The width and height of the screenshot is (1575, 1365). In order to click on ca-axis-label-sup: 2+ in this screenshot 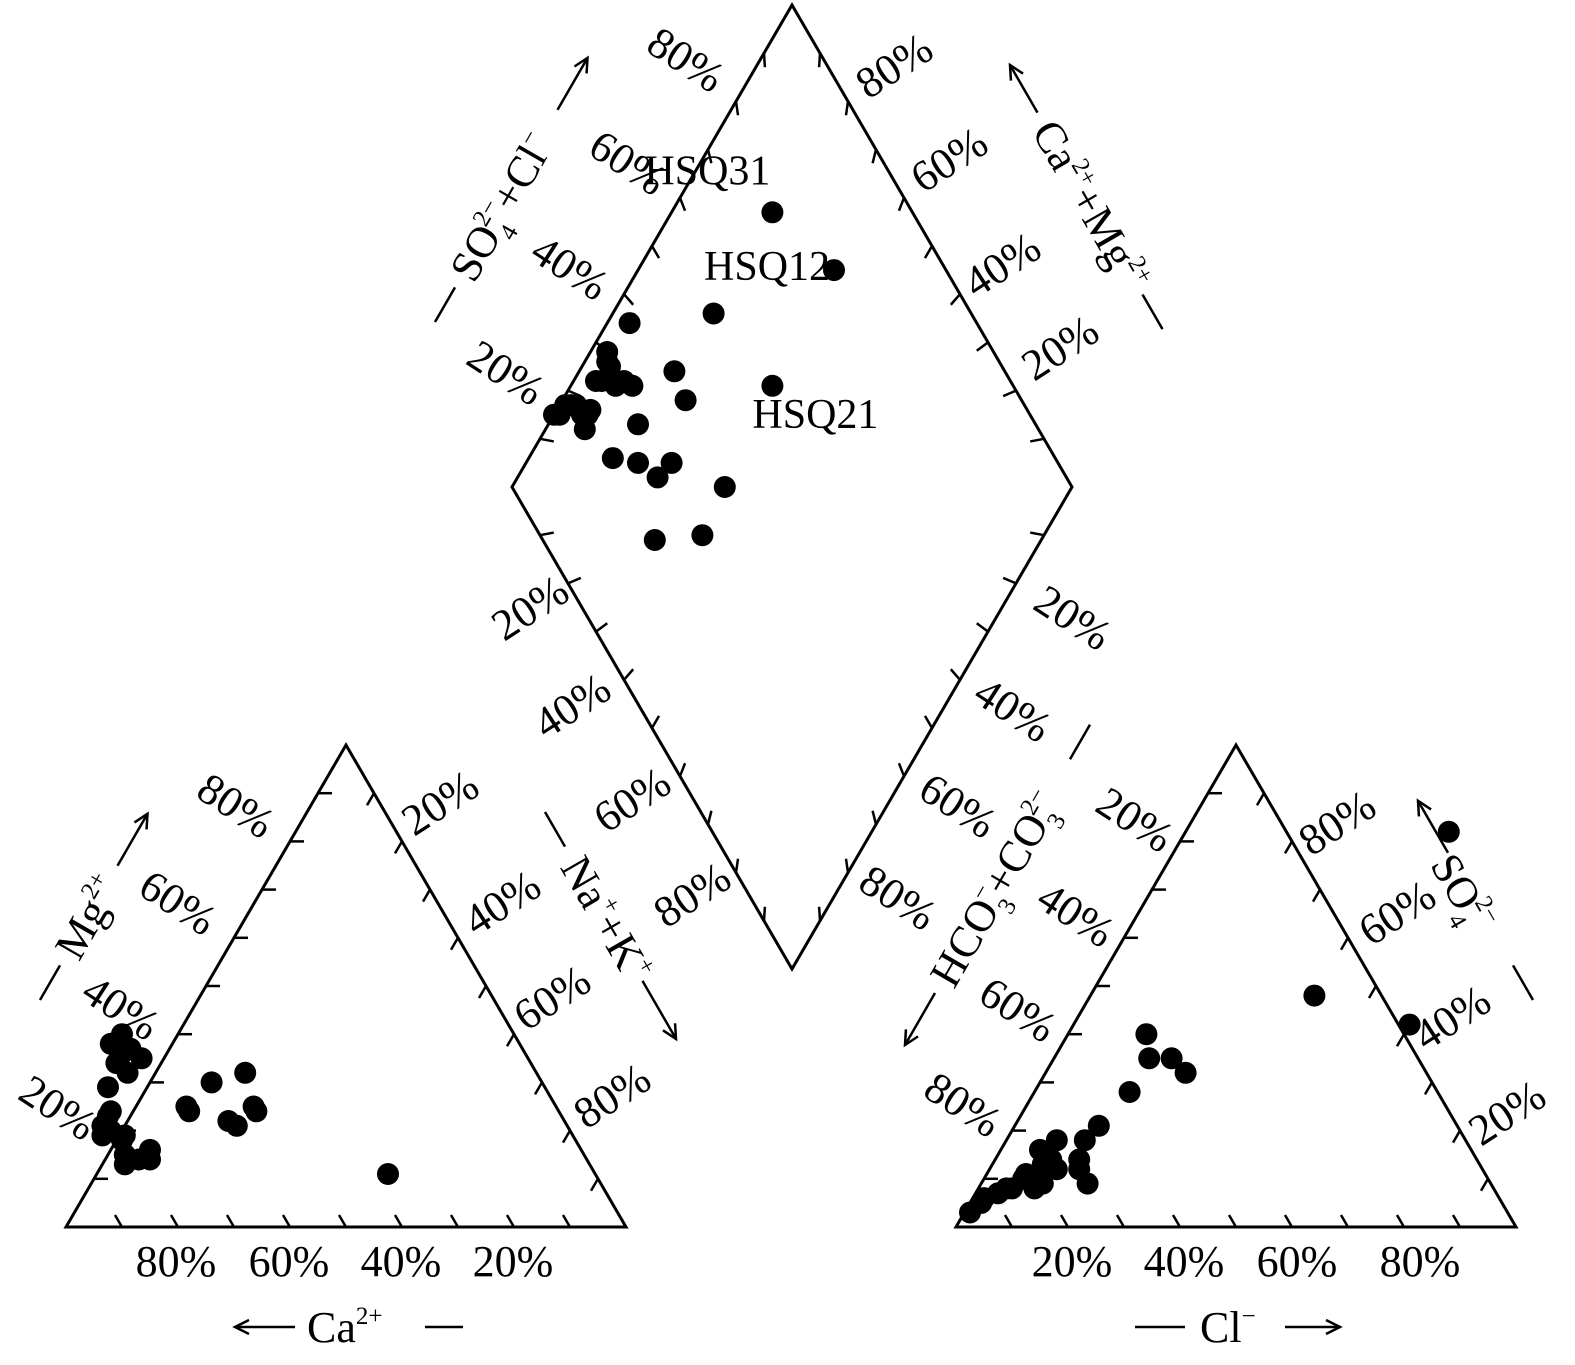, I will do `click(369, 1316)`.